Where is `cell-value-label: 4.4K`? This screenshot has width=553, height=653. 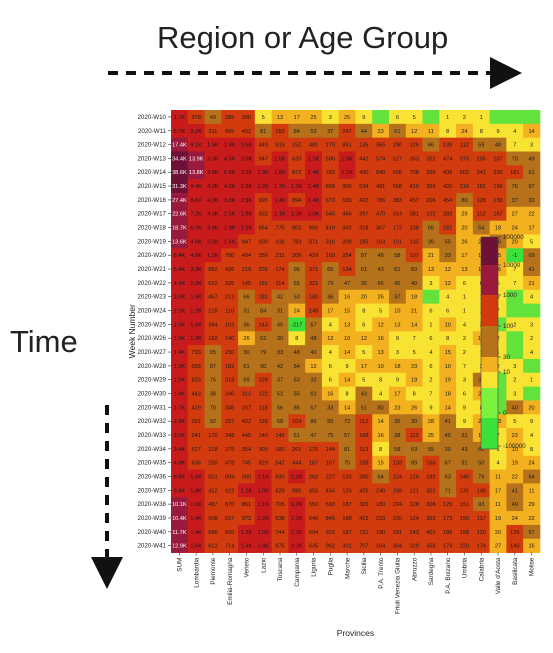 cell-value-label: 4.4K is located at coordinates (213, 215).